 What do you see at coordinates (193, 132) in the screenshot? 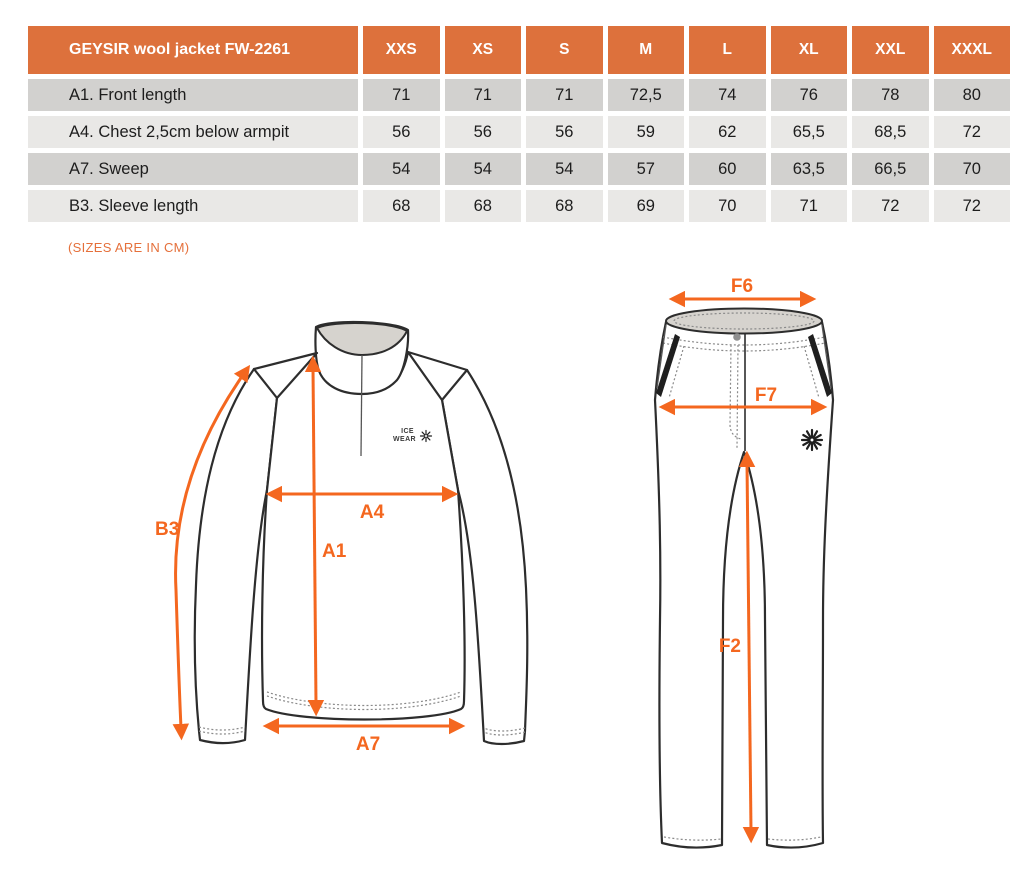
I see `measurement-row-label: A4. Chest 2,5cm below armpit` at bounding box center [193, 132].